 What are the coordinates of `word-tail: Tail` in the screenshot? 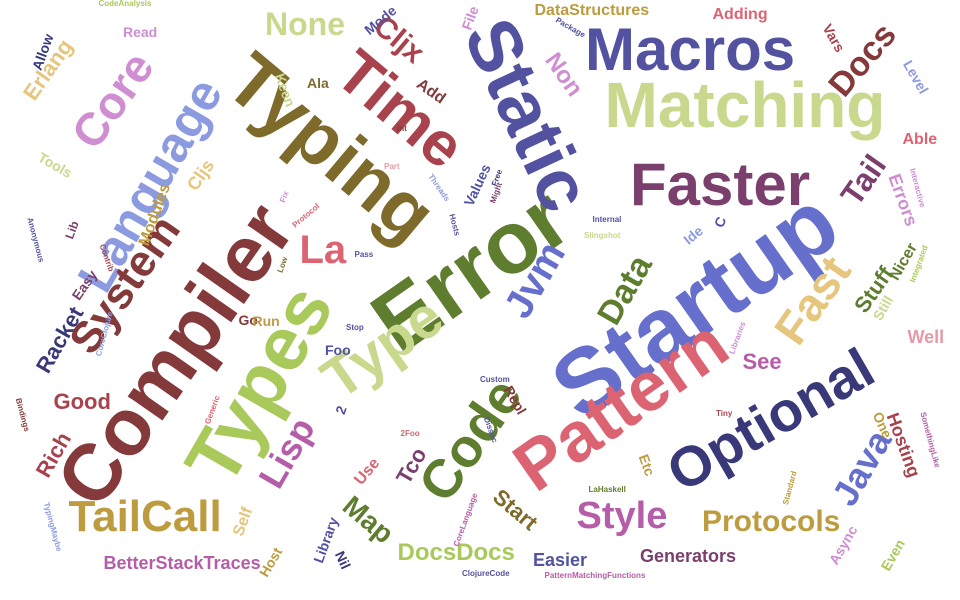 It's located at (863, 180).